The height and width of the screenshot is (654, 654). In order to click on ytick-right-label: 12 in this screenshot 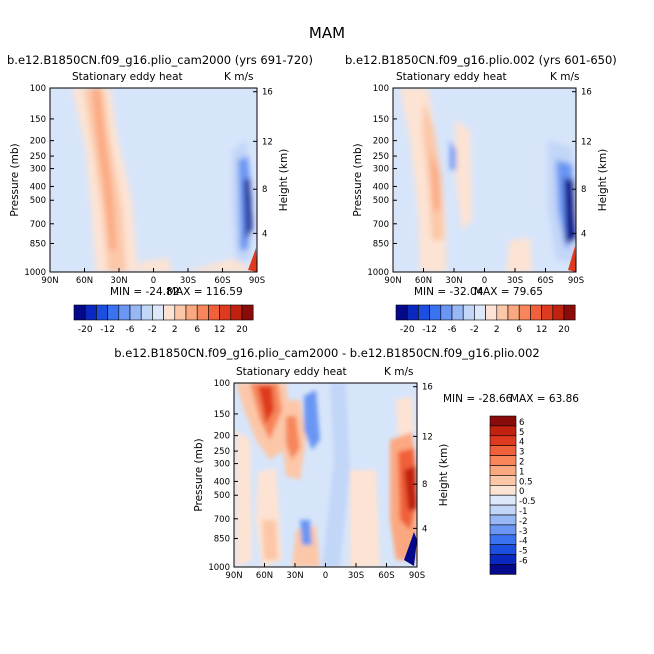, I will do `click(427, 437)`.